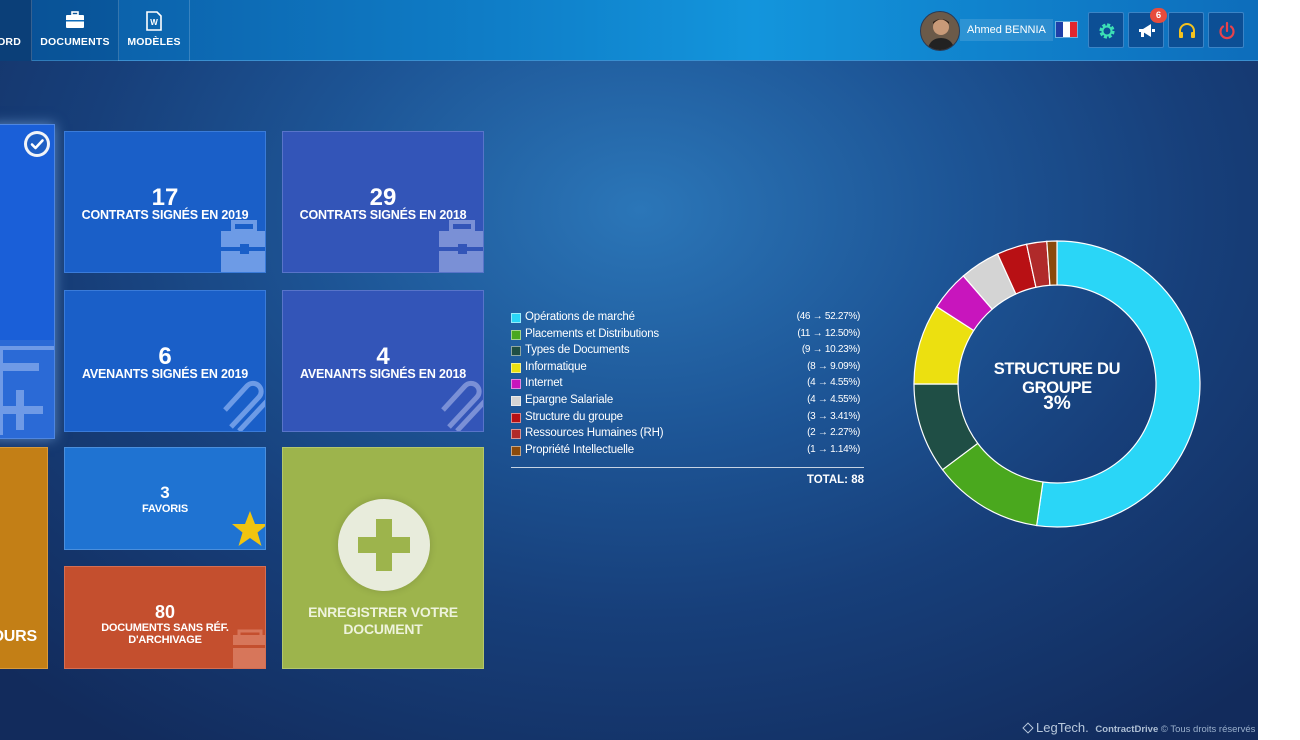 The height and width of the screenshot is (740, 1300). I want to click on tile-amendments-2019-label: AVENANTS SIGNÉS EN 2019, so click(165, 374).